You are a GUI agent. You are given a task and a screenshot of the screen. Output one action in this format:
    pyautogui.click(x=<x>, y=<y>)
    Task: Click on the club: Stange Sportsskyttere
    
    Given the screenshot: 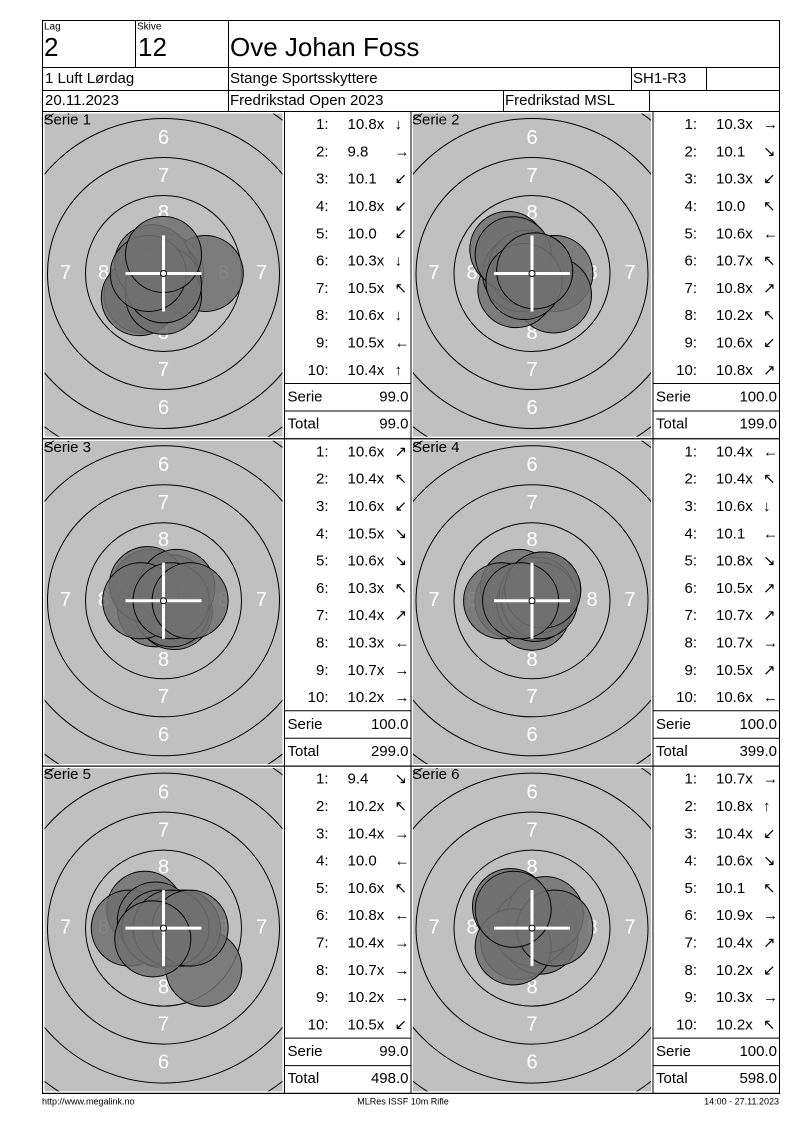 What is the action you would take?
    pyautogui.click(x=304, y=78)
    